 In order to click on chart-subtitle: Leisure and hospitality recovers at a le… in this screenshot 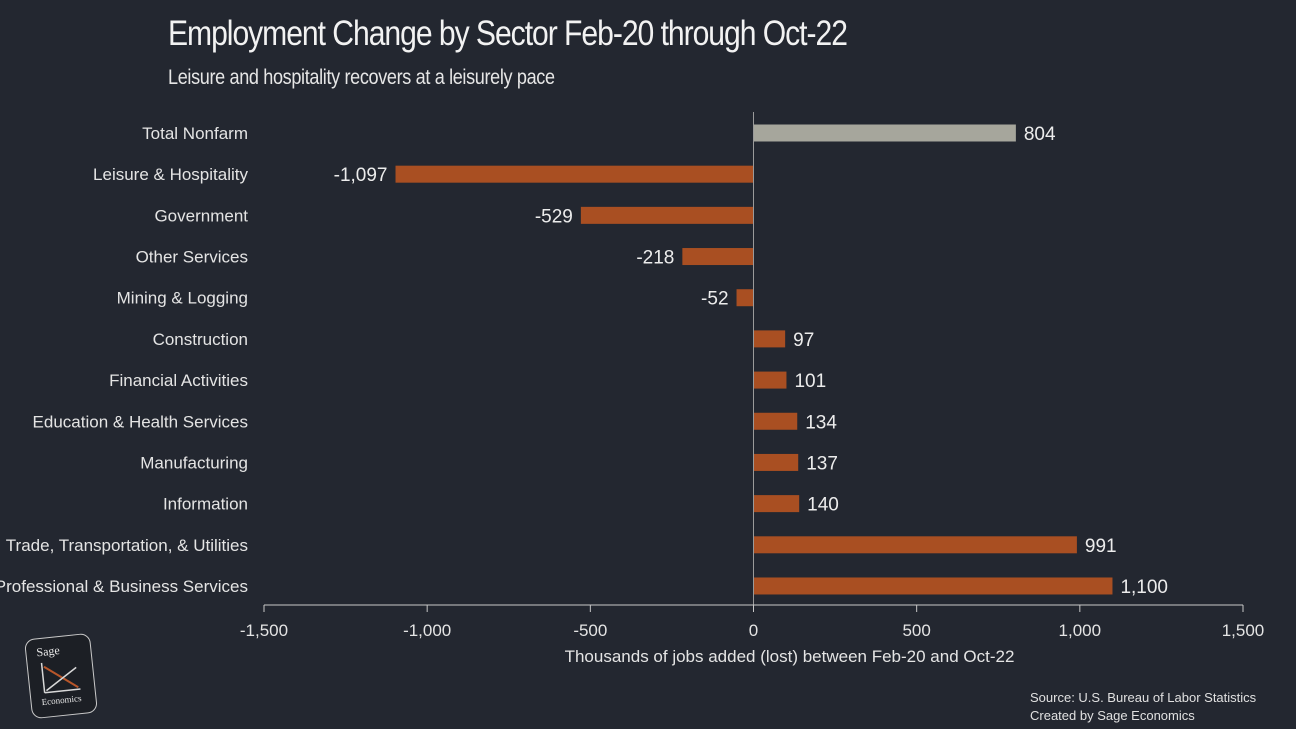, I will do `click(361, 77)`.